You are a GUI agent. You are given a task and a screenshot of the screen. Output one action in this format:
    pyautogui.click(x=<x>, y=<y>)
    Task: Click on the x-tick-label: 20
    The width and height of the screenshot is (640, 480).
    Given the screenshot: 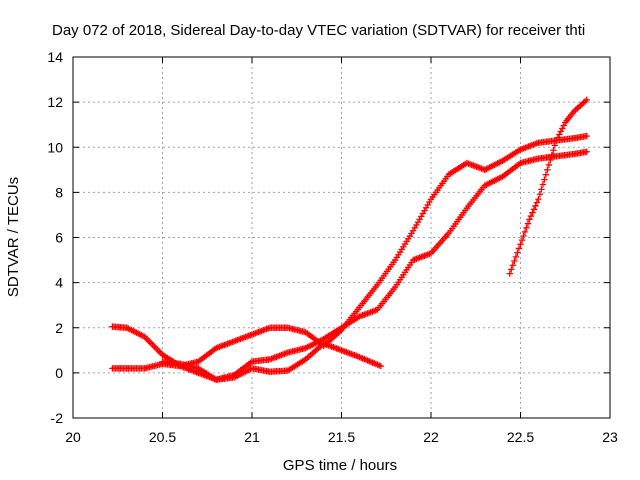 What is the action you would take?
    pyautogui.click(x=73, y=437)
    